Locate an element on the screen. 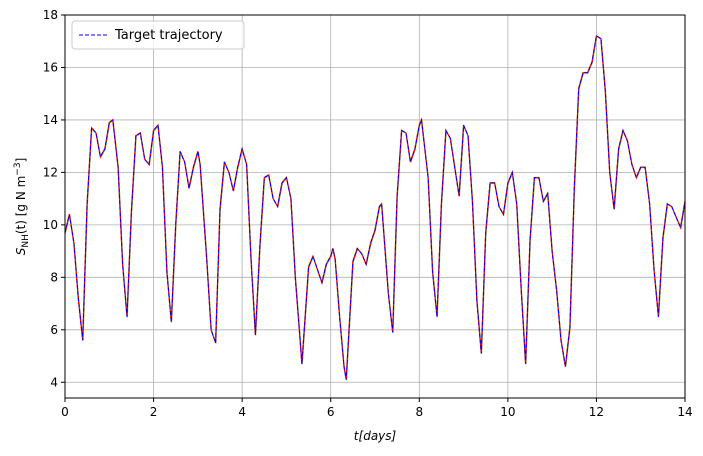  y-tick-label: 4 is located at coordinates (54, 382).